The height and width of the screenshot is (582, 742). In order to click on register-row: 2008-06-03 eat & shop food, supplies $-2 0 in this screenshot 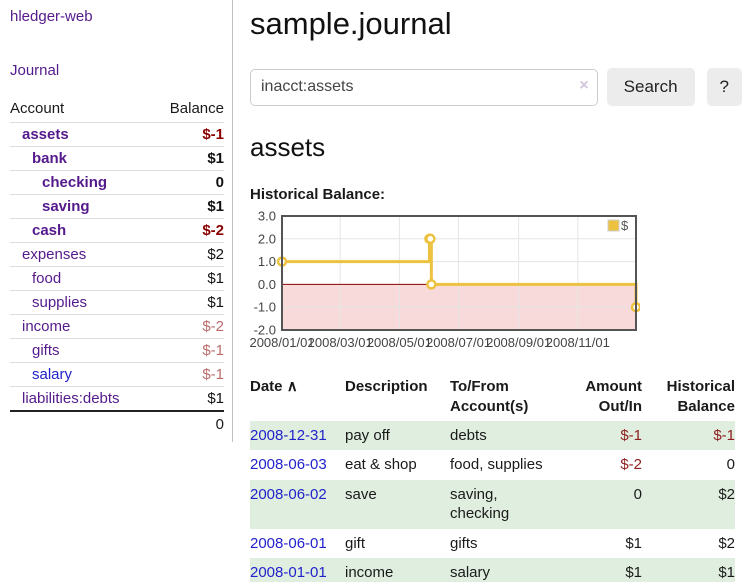, I will do `click(492, 465)`.